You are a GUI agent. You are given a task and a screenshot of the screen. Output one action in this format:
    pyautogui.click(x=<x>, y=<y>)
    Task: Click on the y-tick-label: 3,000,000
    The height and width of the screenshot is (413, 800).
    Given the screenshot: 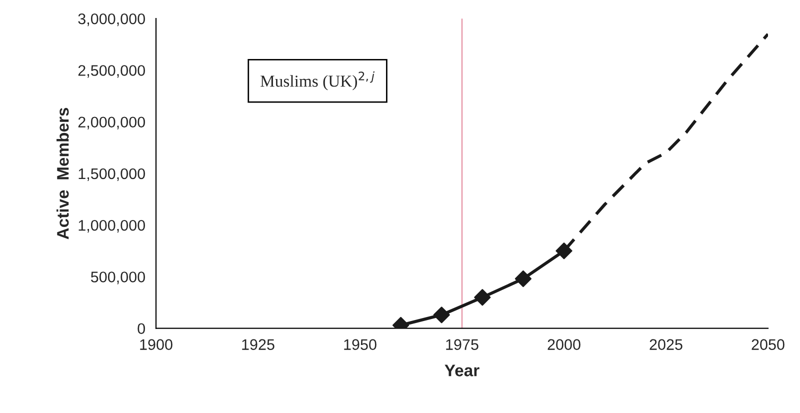 What is the action you would take?
    pyautogui.click(x=111, y=19)
    